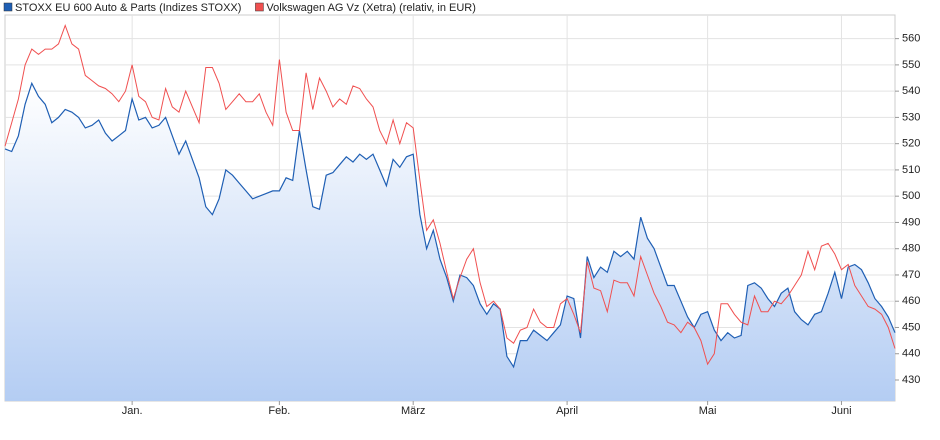  What do you see at coordinates (911, 91) in the screenshot?
I see `y-tick-label: 540` at bounding box center [911, 91].